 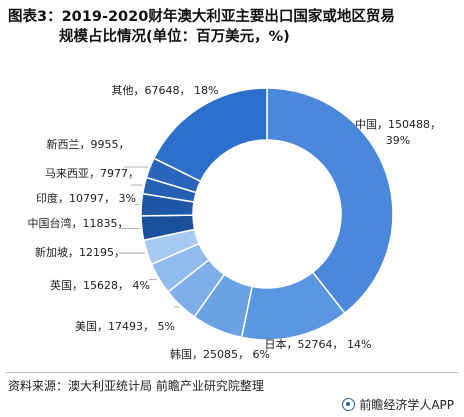 What do you see at coordinates (165, 90) in the screenshot?
I see `label-其他: 其他，67648， 18%` at bounding box center [165, 90].